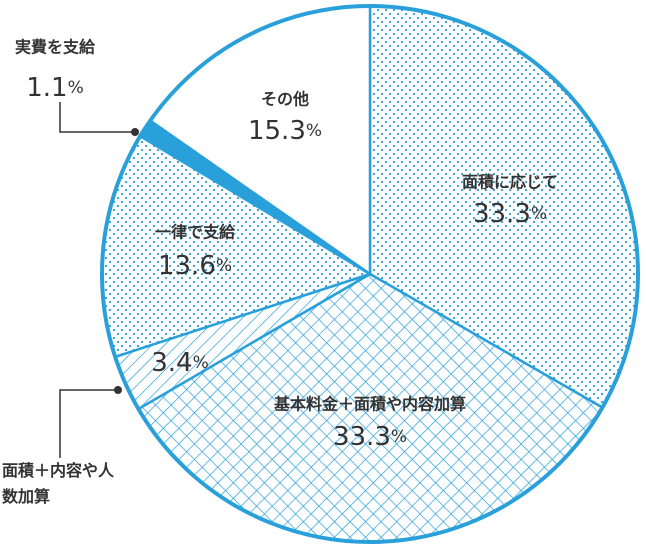 The width and height of the screenshot is (647, 555). Describe the element at coordinates (99, 280) in the screenshot. I see `leaders` at that location.